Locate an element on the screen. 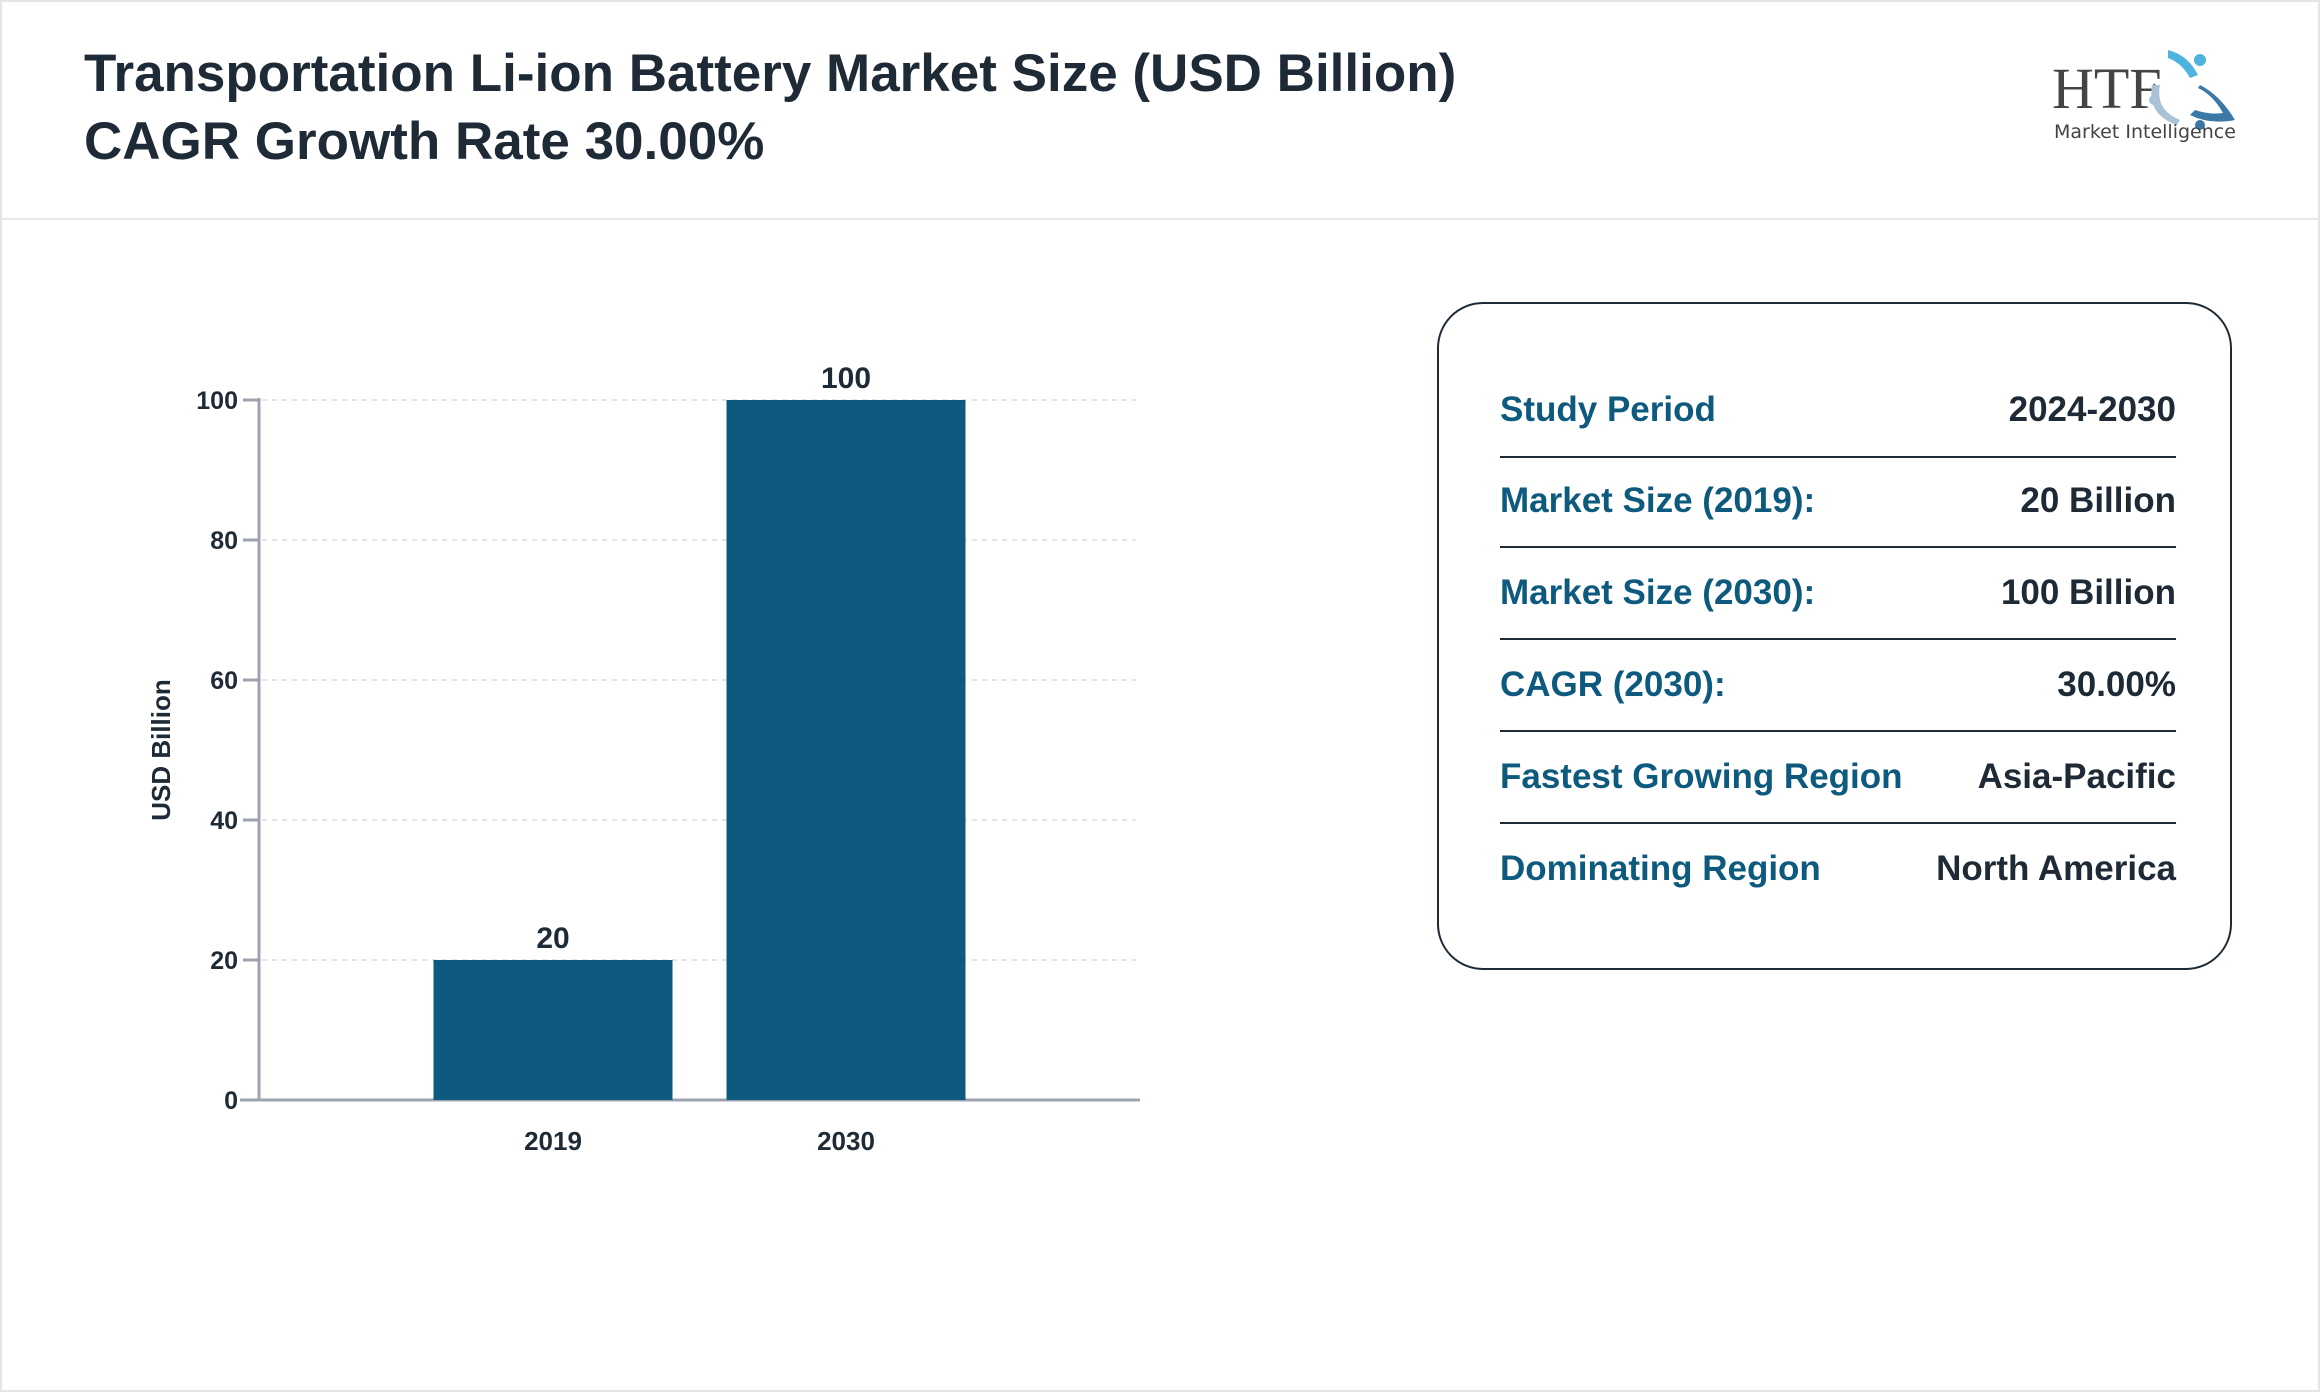  htf-logo: HTF Market Intelligence is located at coordinates (2144, 96).